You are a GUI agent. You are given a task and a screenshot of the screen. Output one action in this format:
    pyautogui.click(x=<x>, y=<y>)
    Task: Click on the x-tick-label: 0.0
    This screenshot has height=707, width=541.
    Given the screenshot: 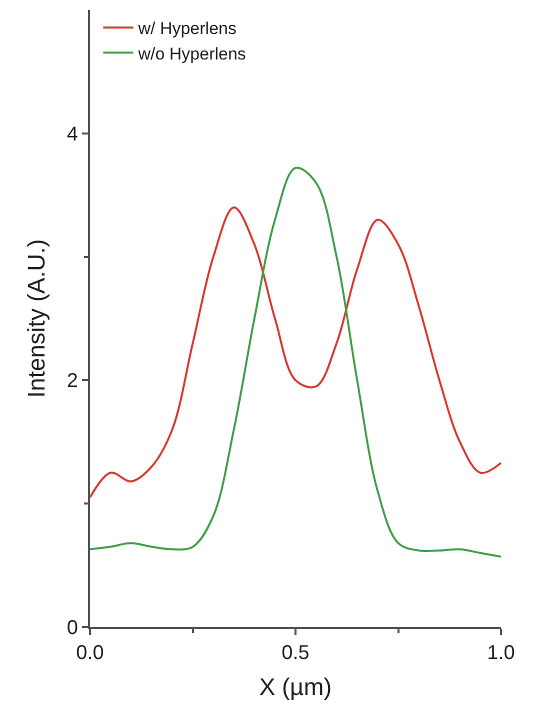 What is the action you would take?
    pyautogui.click(x=90, y=653)
    